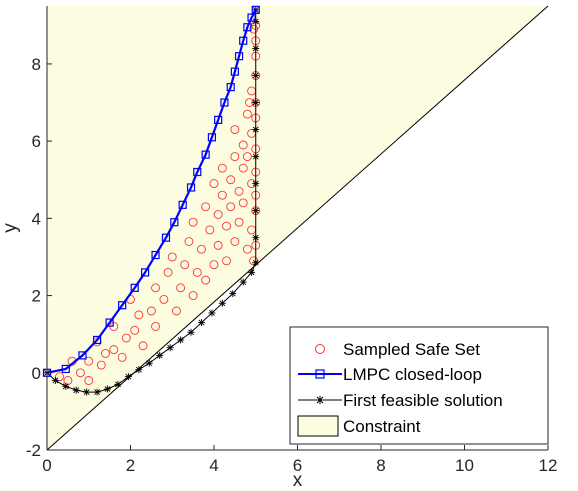 This screenshot has height=491, width=578. I want to click on y-tick-label: -2, so click(33, 450).